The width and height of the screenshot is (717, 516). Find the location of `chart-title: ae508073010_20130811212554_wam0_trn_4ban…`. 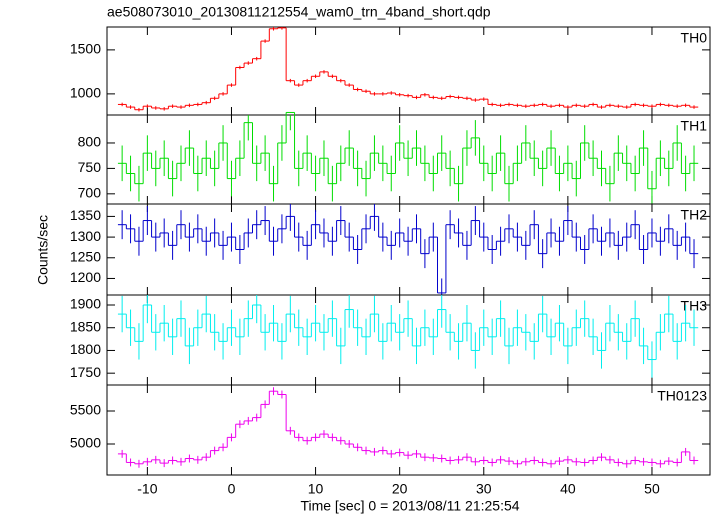

chart-title: ae508073010_20130811212554_wam0_trn_4ban… is located at coordinates (299, 12).